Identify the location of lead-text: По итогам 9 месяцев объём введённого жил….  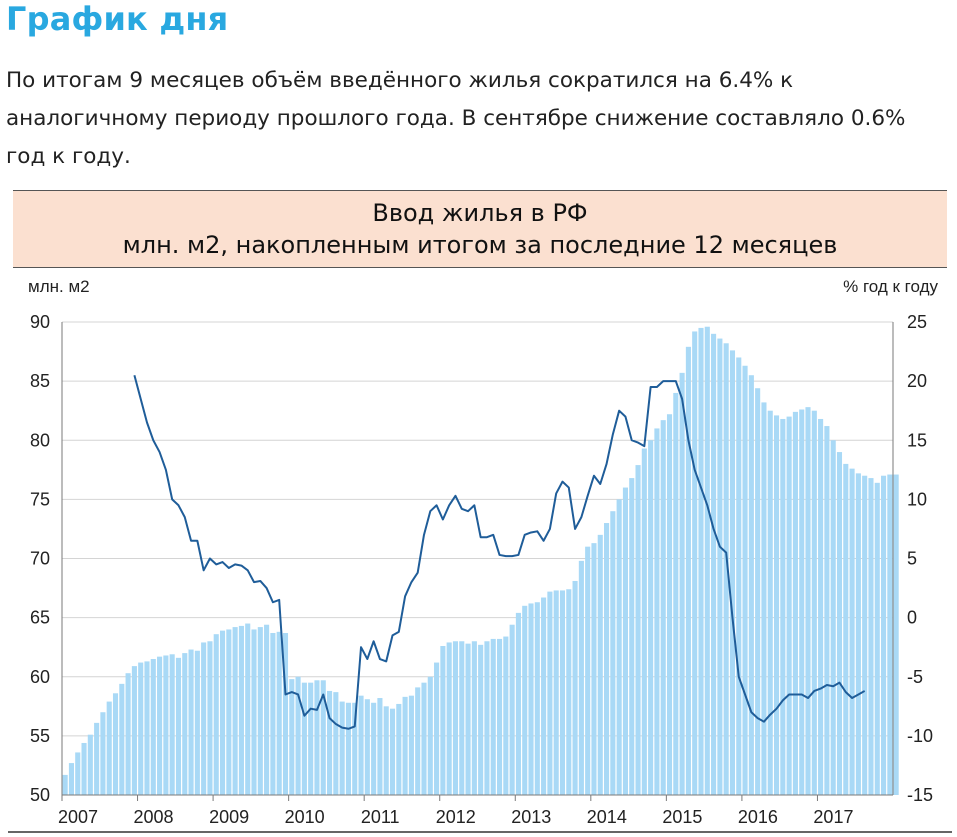
(456, 118).